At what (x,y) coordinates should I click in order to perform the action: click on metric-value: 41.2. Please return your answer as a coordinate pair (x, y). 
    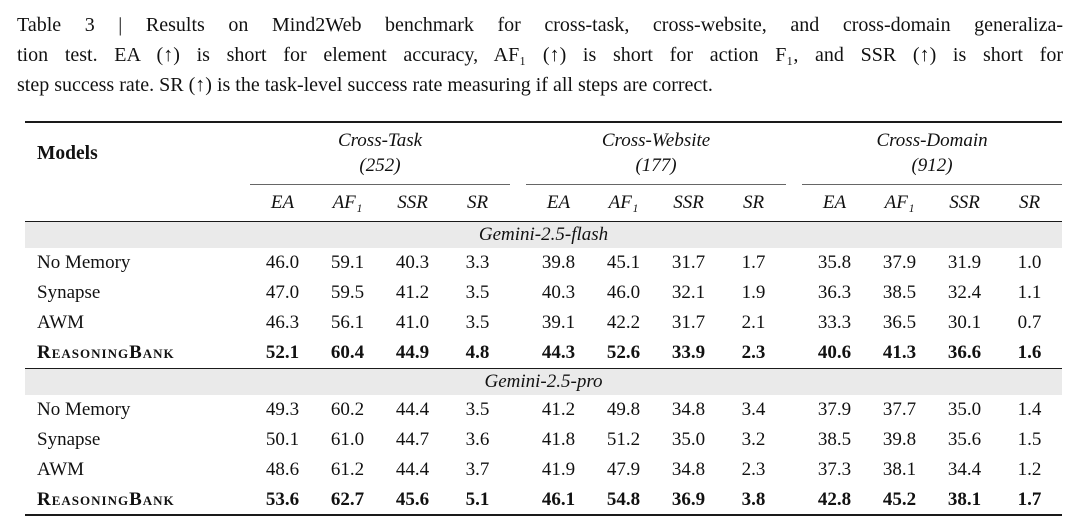
    Looking at the image, I should click on (412, 292).